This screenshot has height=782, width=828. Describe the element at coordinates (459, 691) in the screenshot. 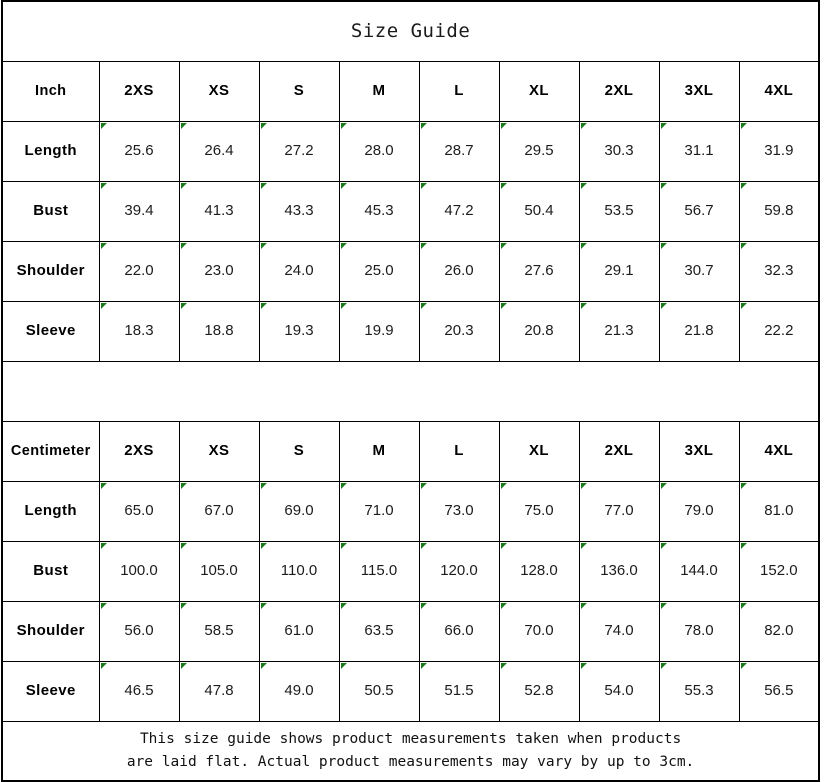

I see `measurement-cell: 51.5` at that location.